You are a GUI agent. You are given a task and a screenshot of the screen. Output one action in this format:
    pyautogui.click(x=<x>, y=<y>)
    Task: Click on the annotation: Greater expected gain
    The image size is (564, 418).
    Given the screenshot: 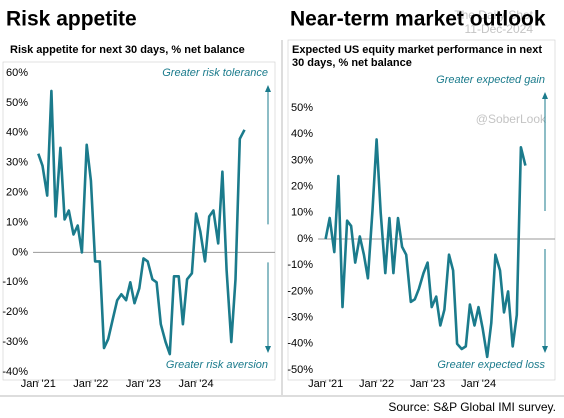 What is the action you would take?
    pyautogui.click(x=490, y=80)
    